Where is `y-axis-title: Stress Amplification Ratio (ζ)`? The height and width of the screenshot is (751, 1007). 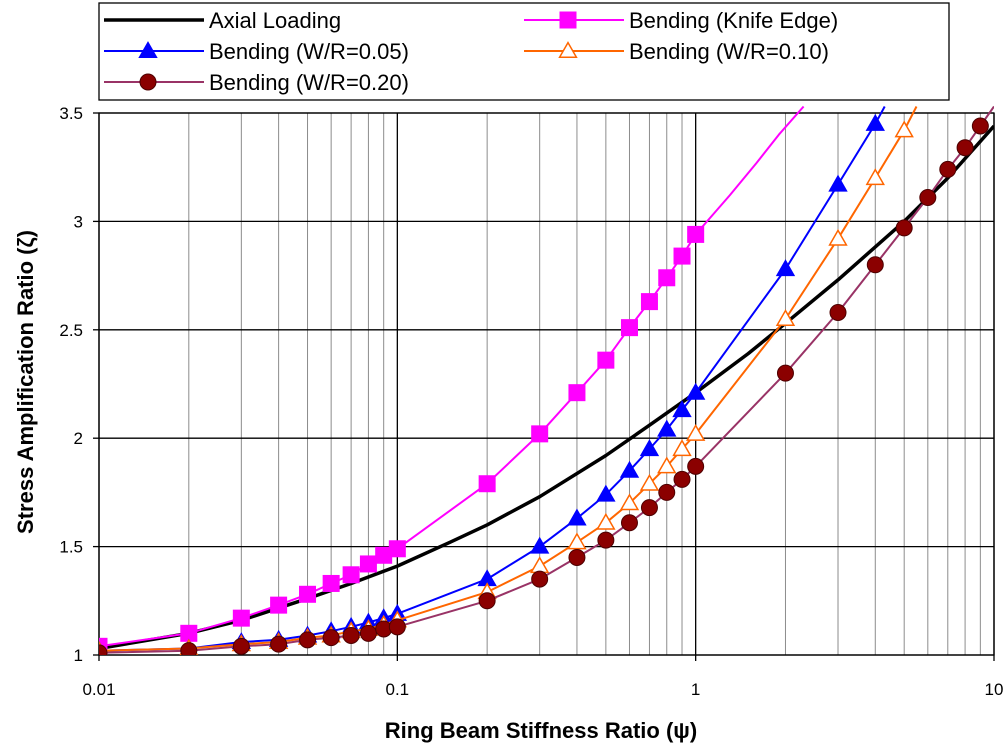 y-axis-title: Stress Amplification Ratio (ζ) is located at coordinates (25, 382).